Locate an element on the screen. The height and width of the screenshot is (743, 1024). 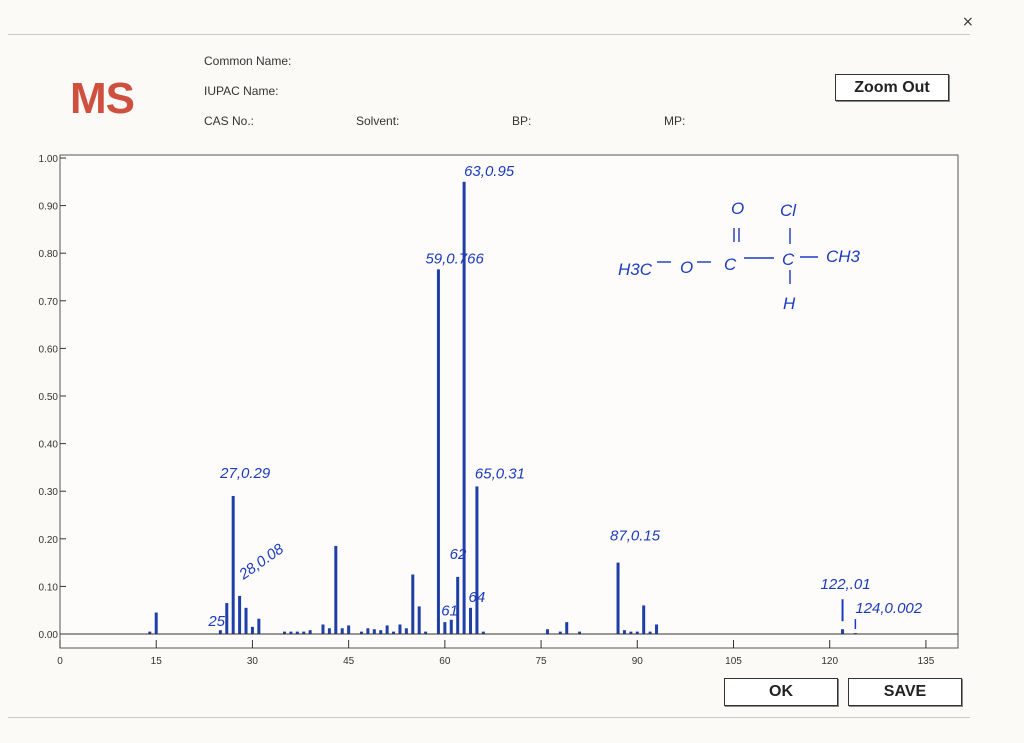
x-tick-label: 30 is located at coordinates (253, 661).